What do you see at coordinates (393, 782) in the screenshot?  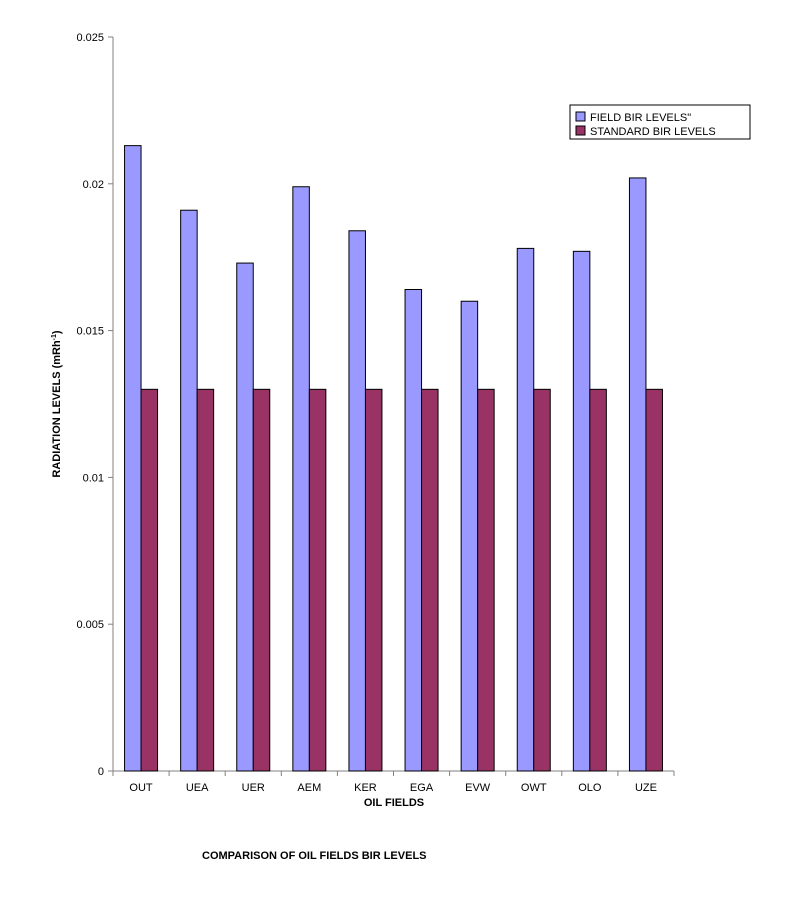 I see `x-axis: OUT UEA UER AEM KER EGA EVW OWT OLO UZE` at bounding box center [393, 782].